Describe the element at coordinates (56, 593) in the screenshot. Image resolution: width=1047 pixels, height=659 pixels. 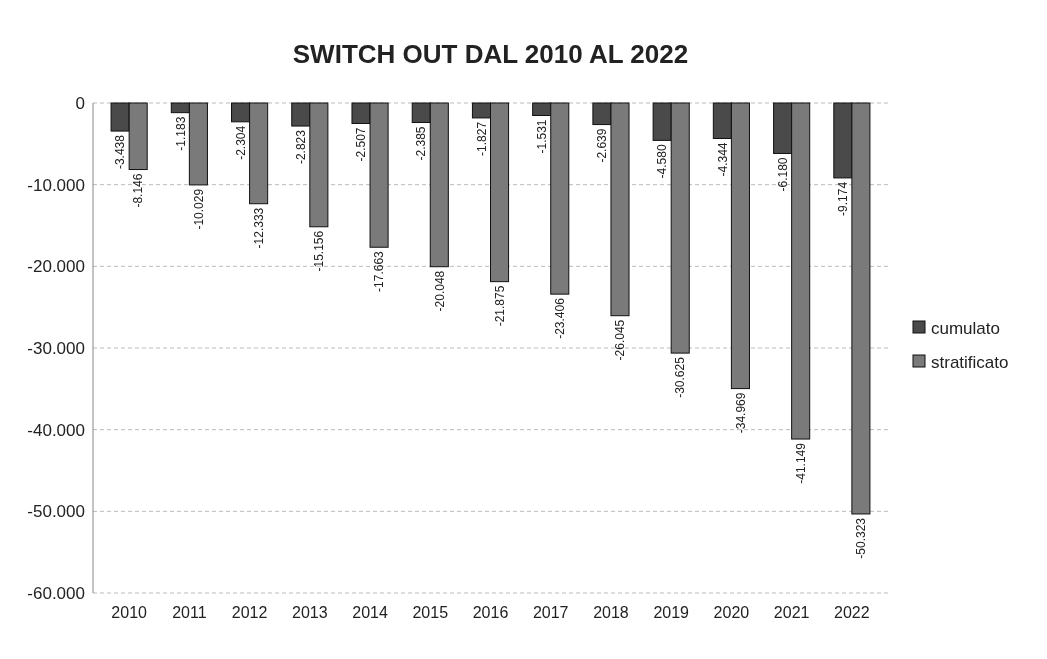
I see `y-tick-label: -60.000` at that location.